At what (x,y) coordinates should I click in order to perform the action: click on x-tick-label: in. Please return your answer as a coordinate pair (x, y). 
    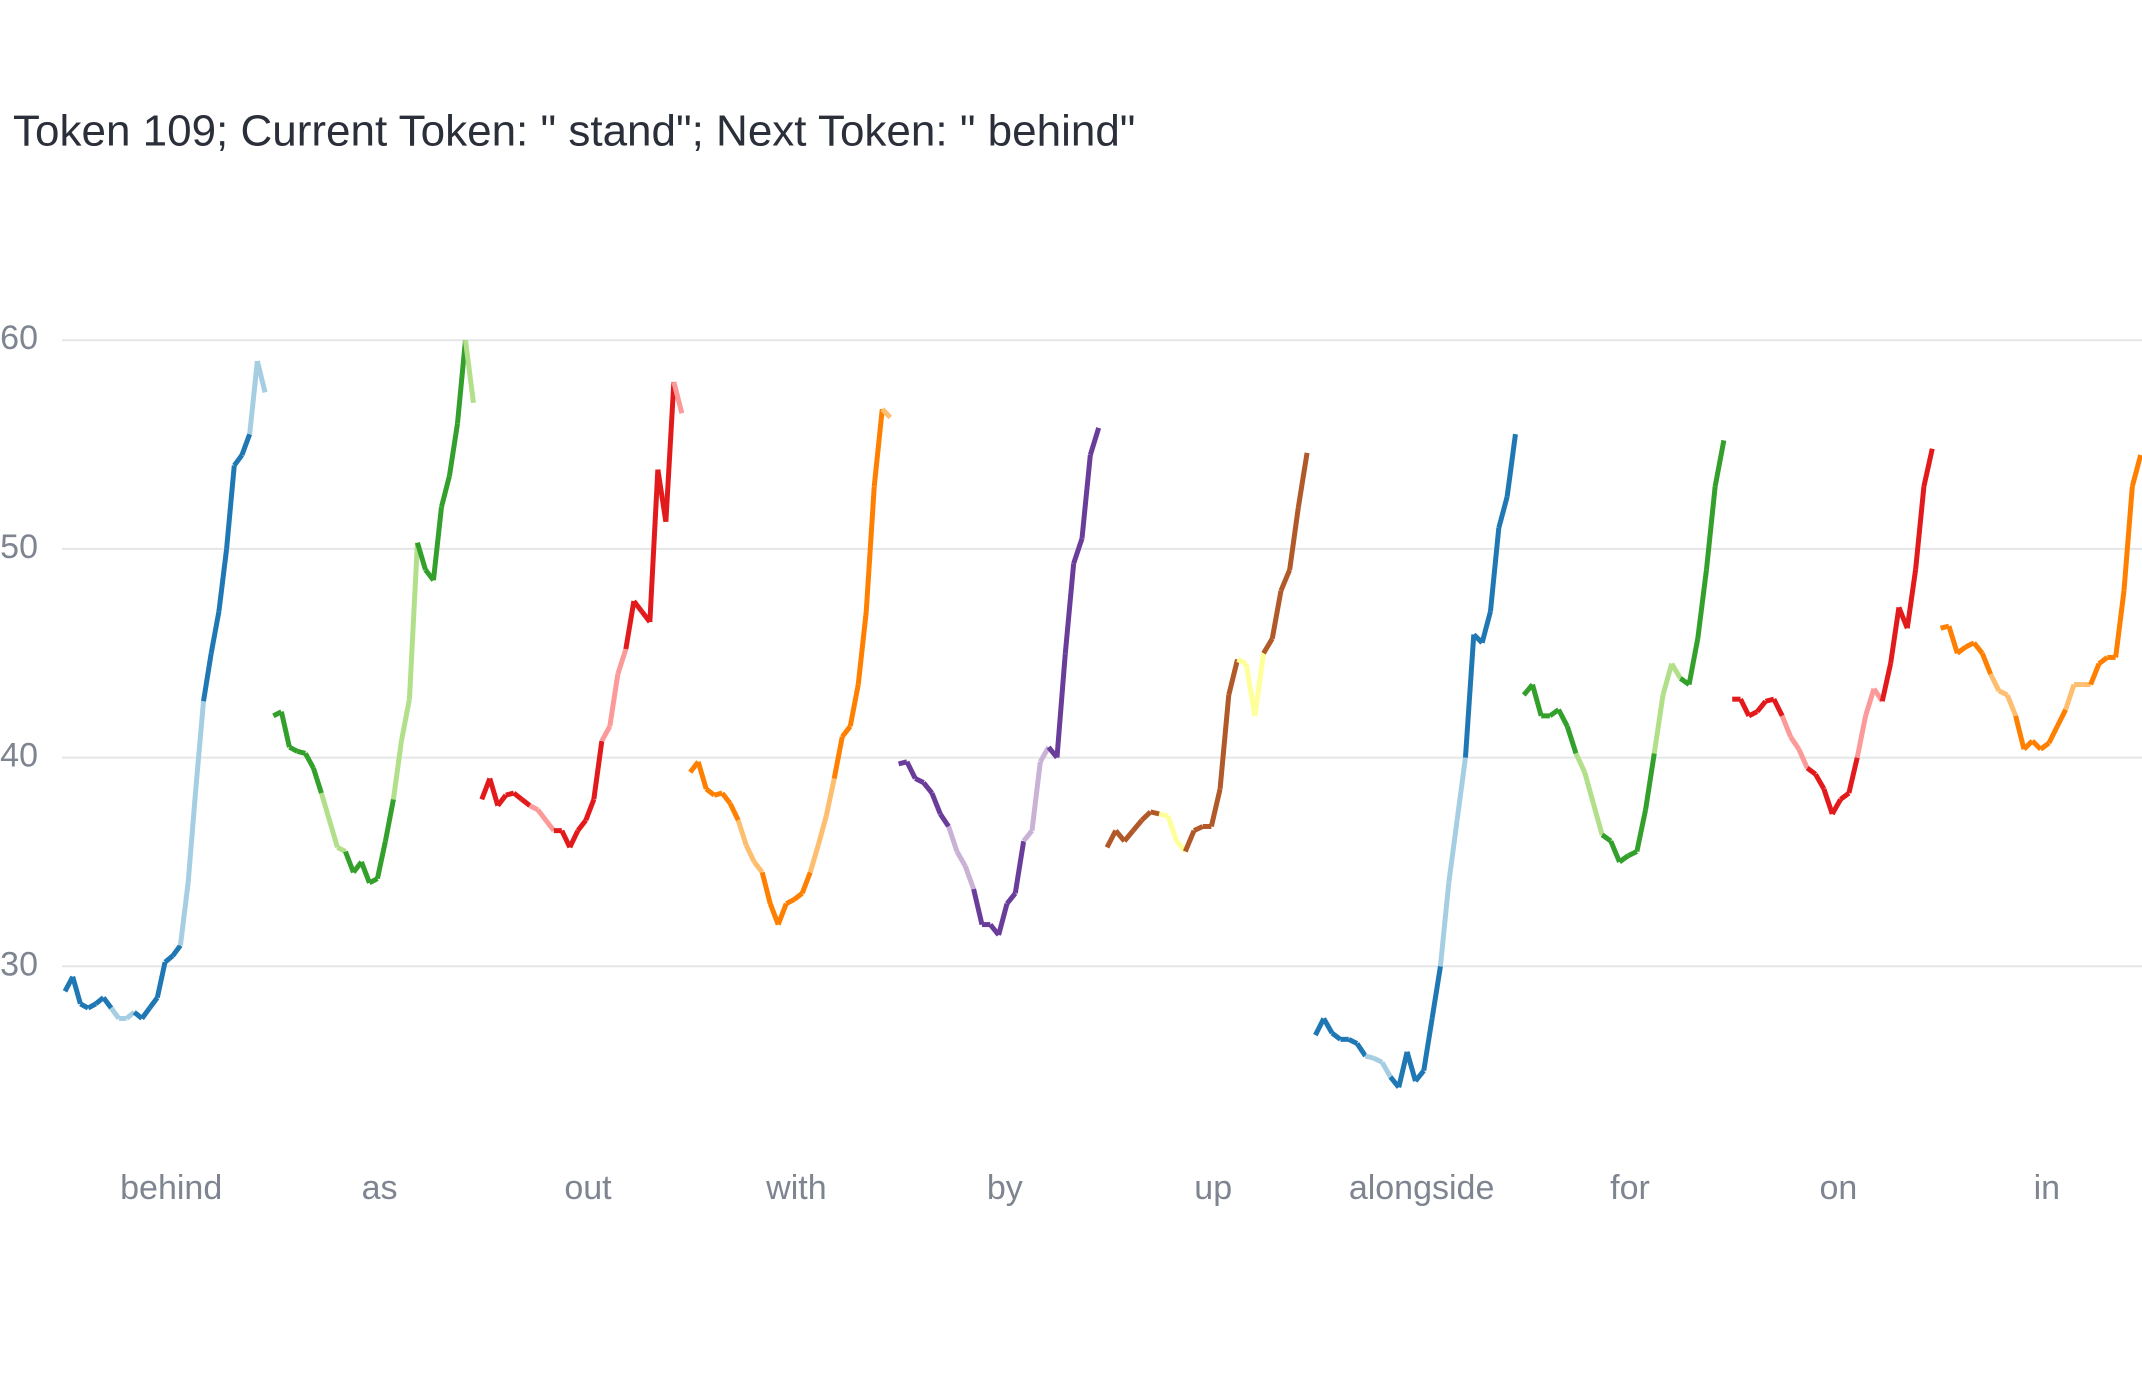
    Looking at the image, I should click on (2047, 1188).